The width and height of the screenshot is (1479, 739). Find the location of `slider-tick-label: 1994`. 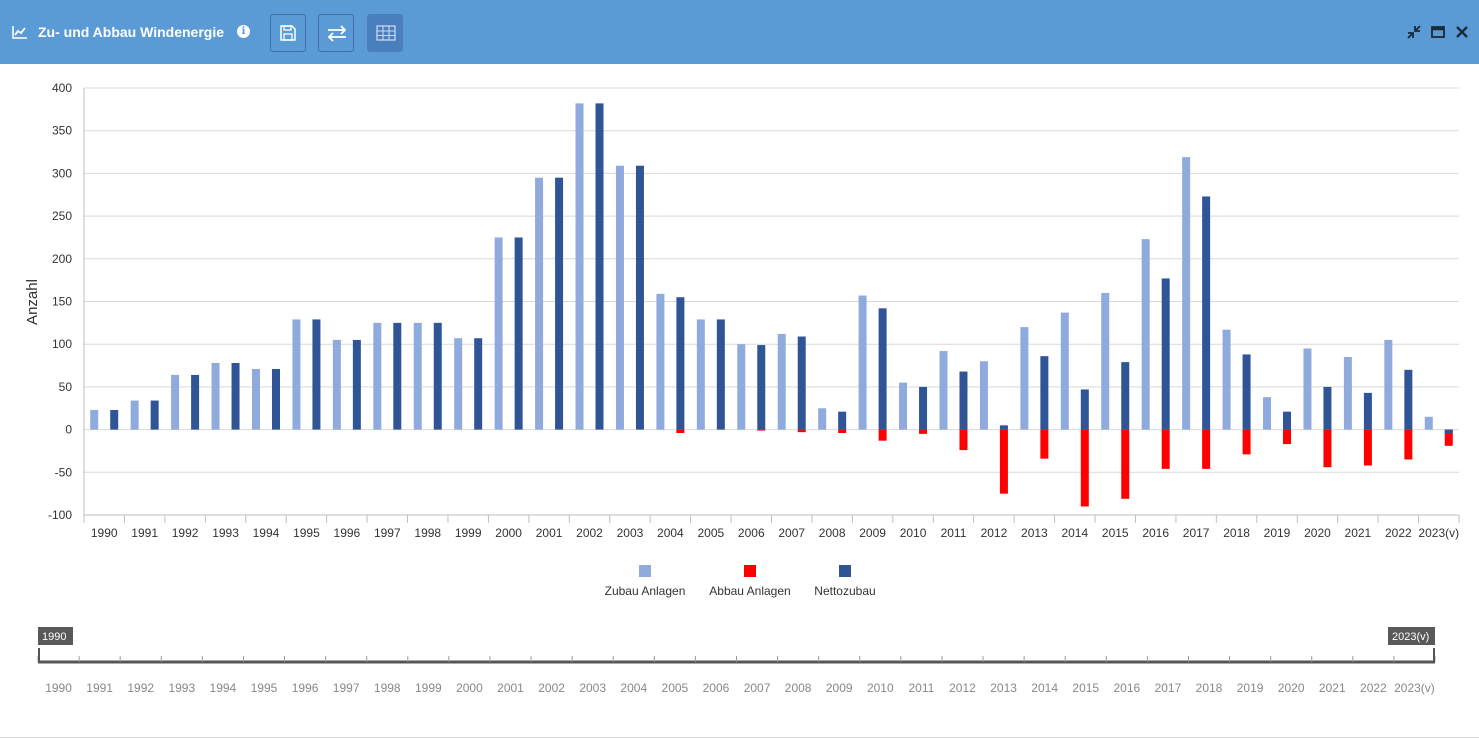

slider-tick-label: 1994 is located at coordinates (223, 688).